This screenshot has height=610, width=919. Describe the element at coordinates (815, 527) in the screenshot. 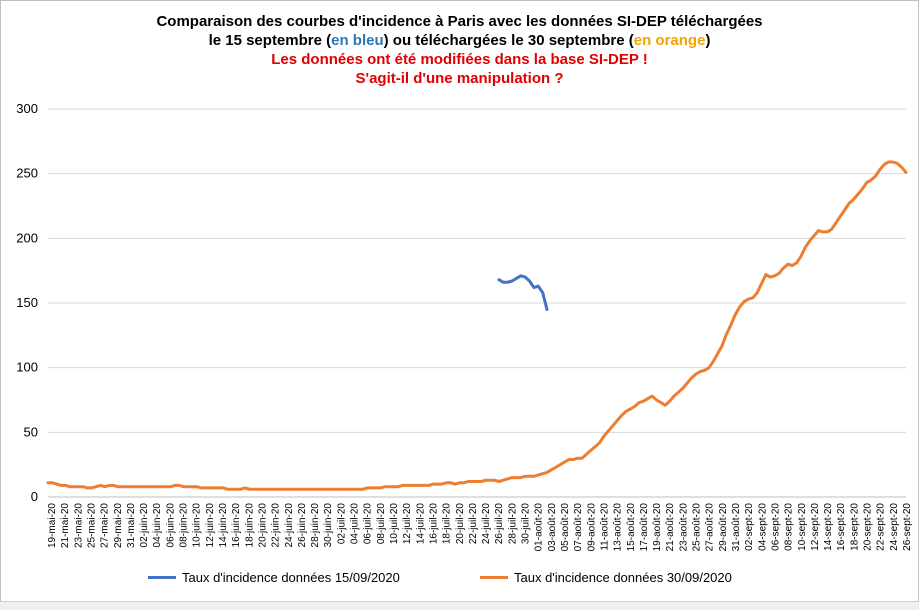

I see `x-tick-label: 12-sept-20` at that location.